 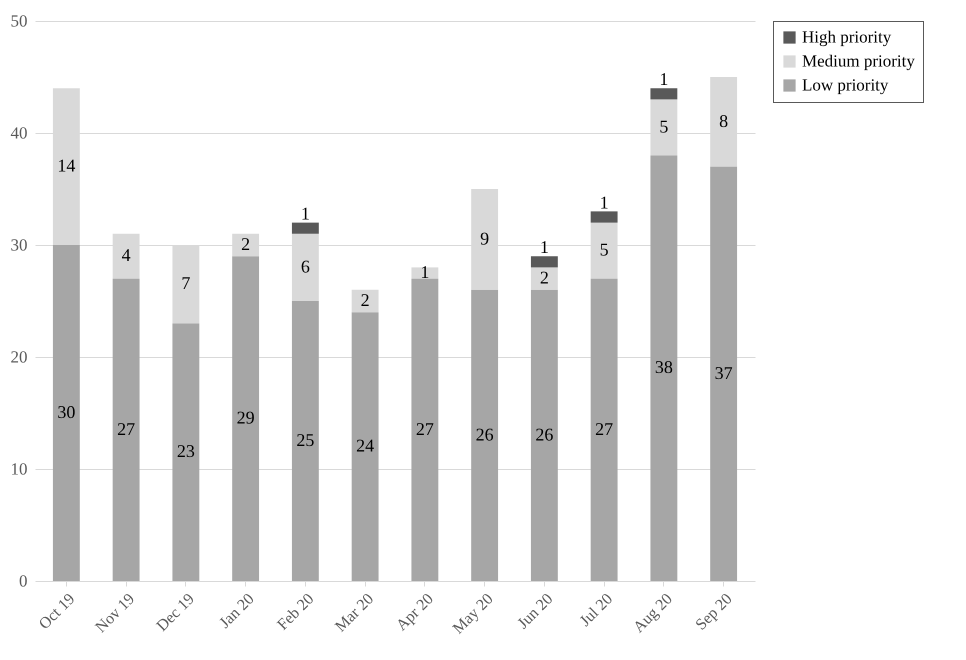 I want to click on data-label: 8, so click(x=723, y=120).